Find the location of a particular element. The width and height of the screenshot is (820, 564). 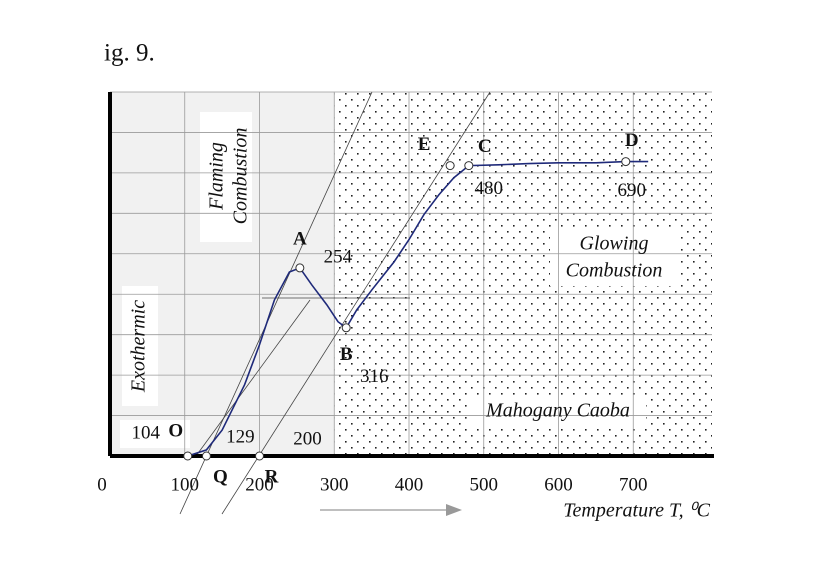

point-value: 104 is located at coordinates (145, 432).